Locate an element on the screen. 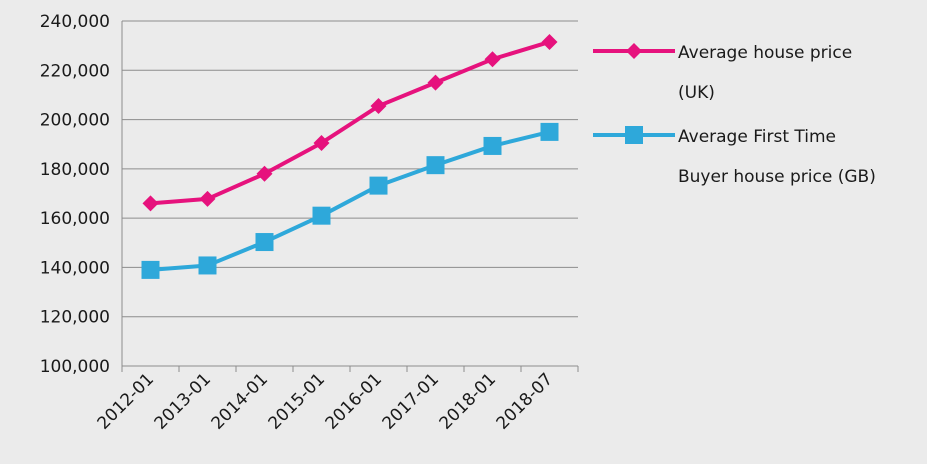 The image size is (927, 464). legend-label: Buyer house price (GB) is located at coordinates (777, 177).